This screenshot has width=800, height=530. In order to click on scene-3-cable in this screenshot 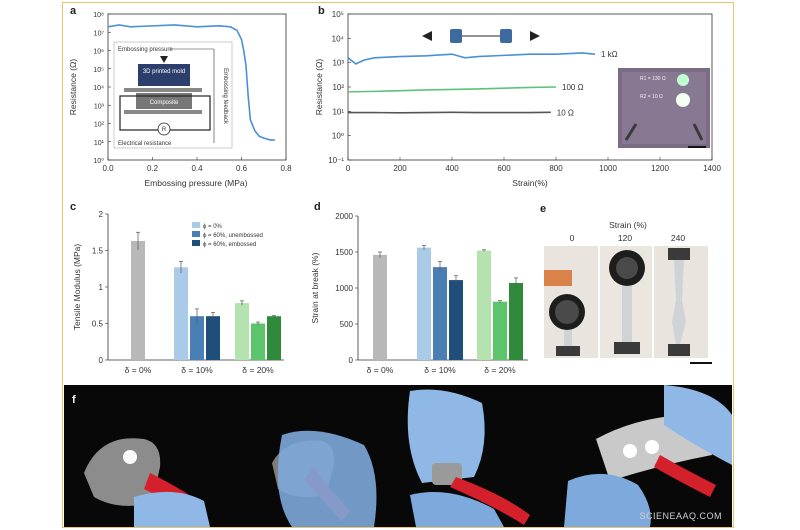, I will do `click(490, 501)`.